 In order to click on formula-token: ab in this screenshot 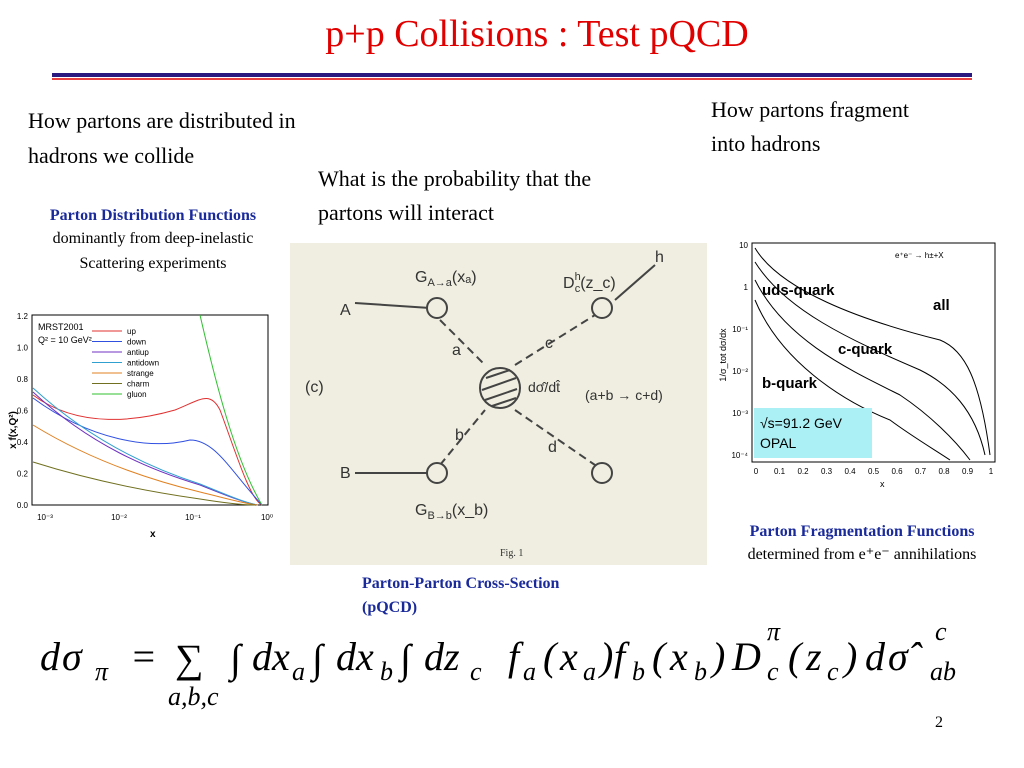, I will do `click(943, 671)`.